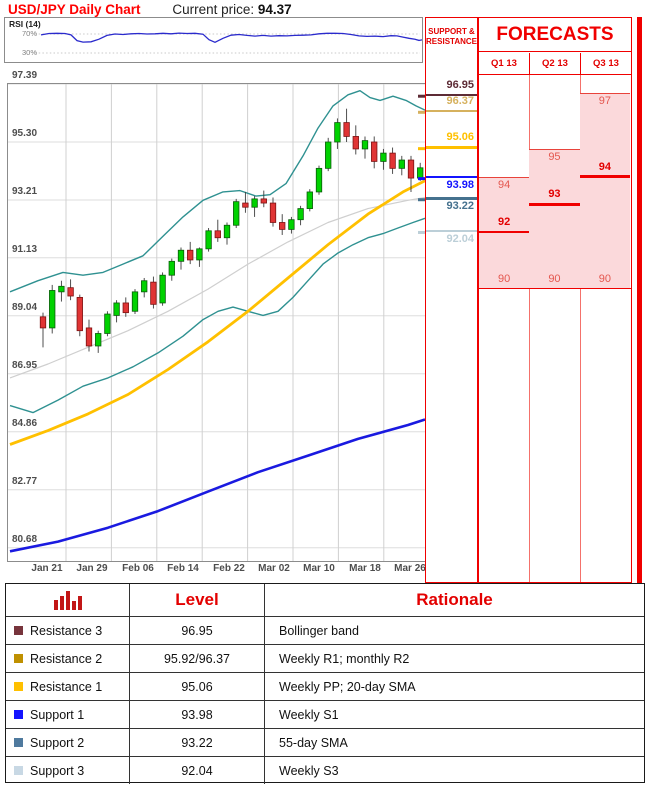  Describe the element at coordinates (25, 481) in the screenshot. I see `y-axis-label: 82.77` at that location.